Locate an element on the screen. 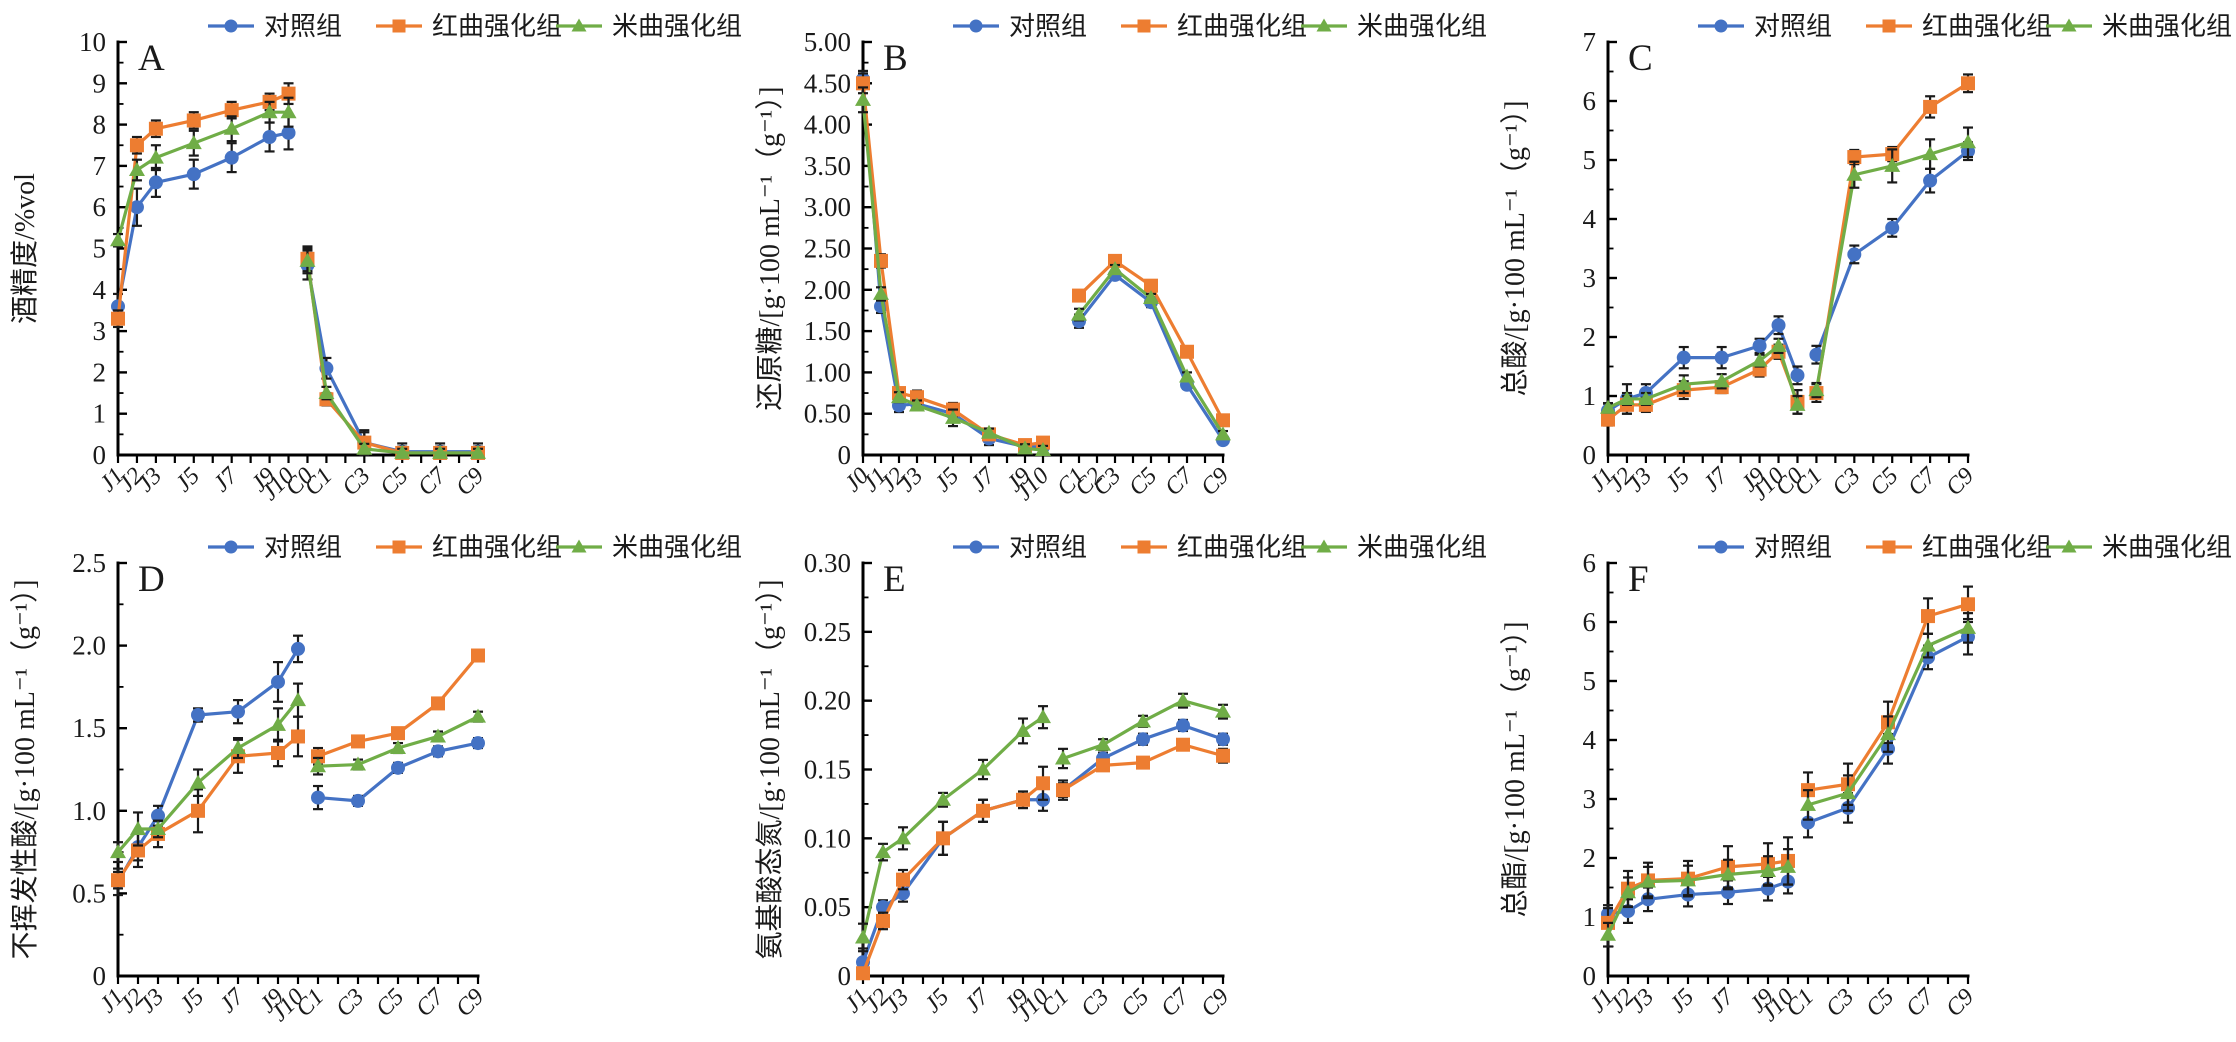  panel-letter: F is located at coordinates (1638, 579).